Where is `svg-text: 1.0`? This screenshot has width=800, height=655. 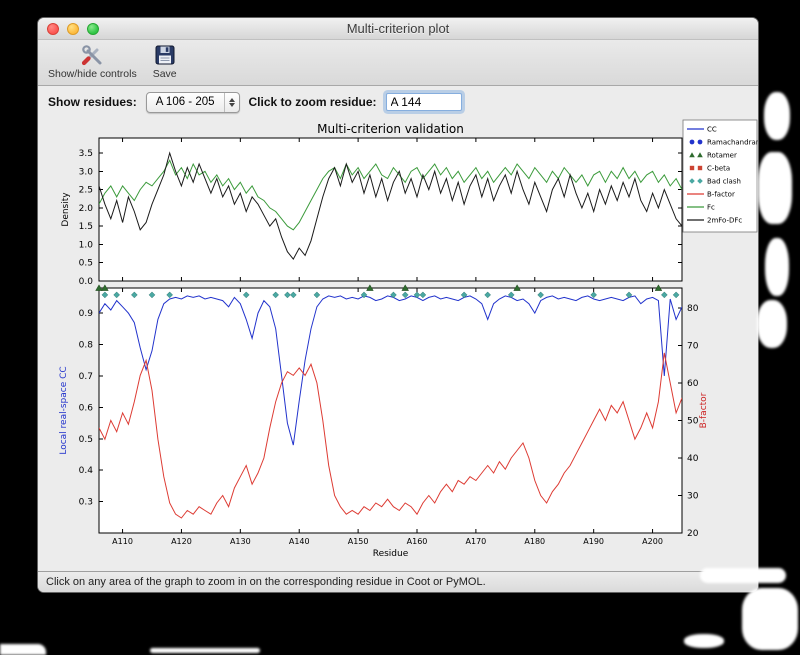
svg-text: 1.0 is located at coordinates (86, 245).